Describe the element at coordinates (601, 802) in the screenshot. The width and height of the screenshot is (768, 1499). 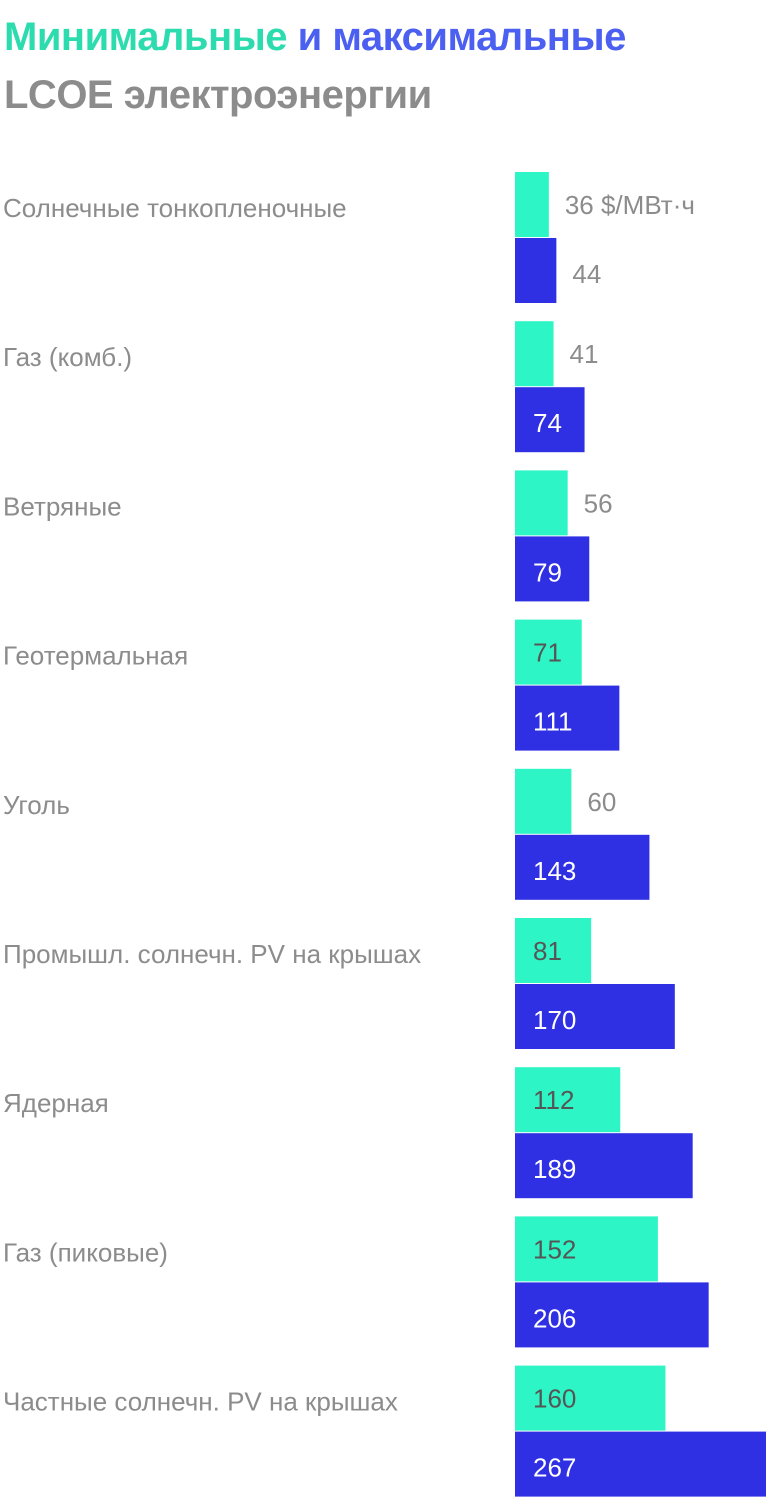
I see `value-label-min: 60` at that location.